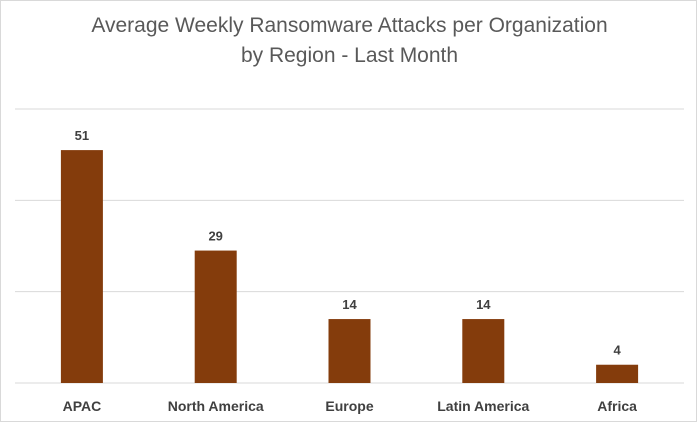  What do you see at coordinates (82, 135) in the screenshot?
I see `data-label: 51` at bounding box center [82, 135].